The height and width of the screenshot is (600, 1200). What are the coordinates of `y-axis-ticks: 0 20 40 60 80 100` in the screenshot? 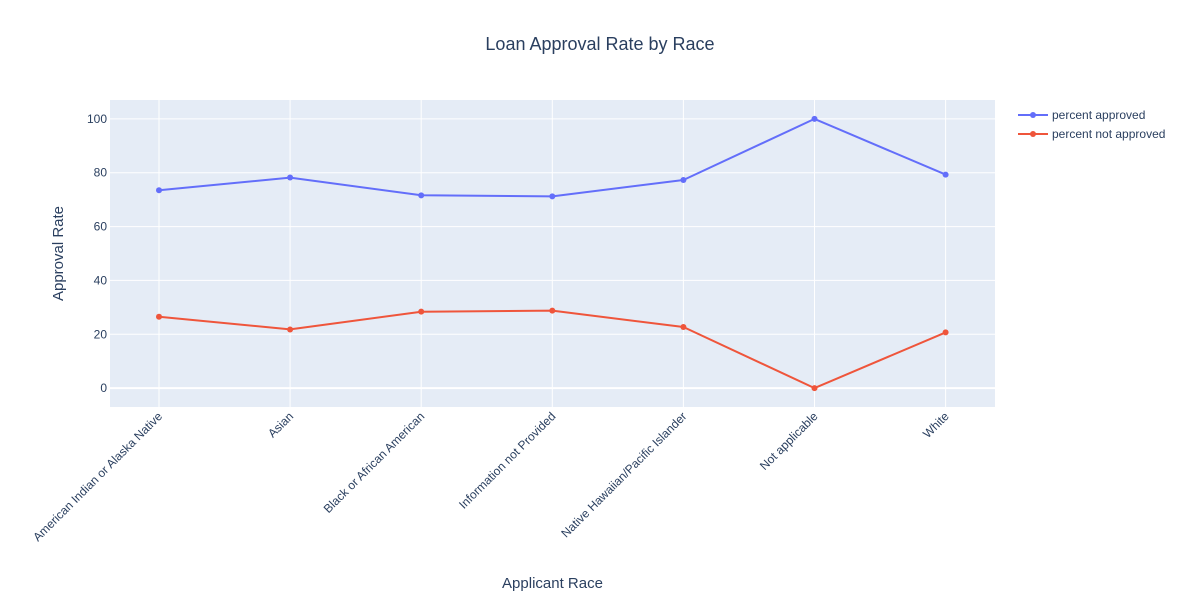 It's located at (97, 253).